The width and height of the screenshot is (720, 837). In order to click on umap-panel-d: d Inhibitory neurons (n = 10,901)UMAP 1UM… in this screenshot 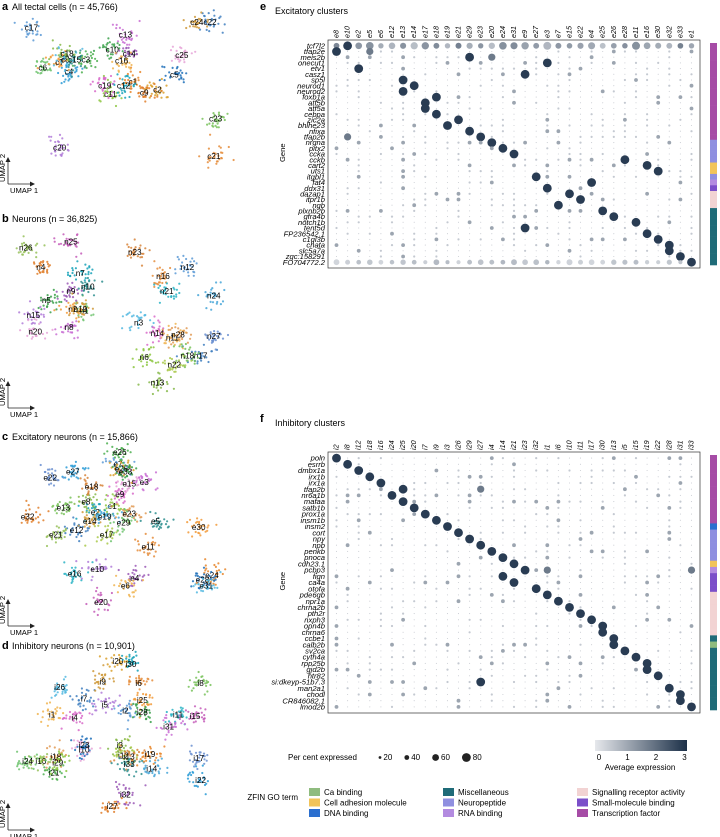, I will do `click(106, 738)`.